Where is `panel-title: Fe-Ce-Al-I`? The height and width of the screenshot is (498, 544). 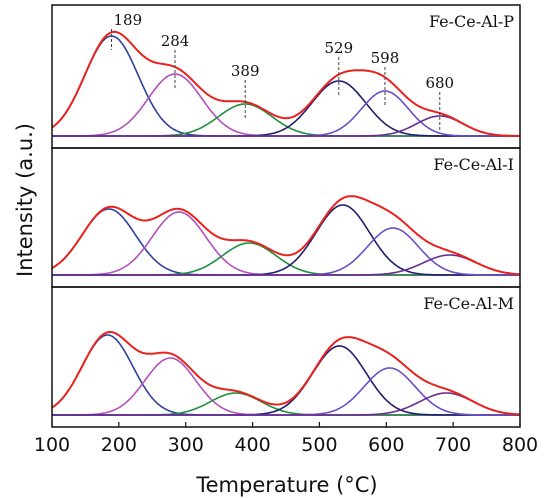
panel-title: Fe-Ce-Al-I is located at coordinates (473, 164).